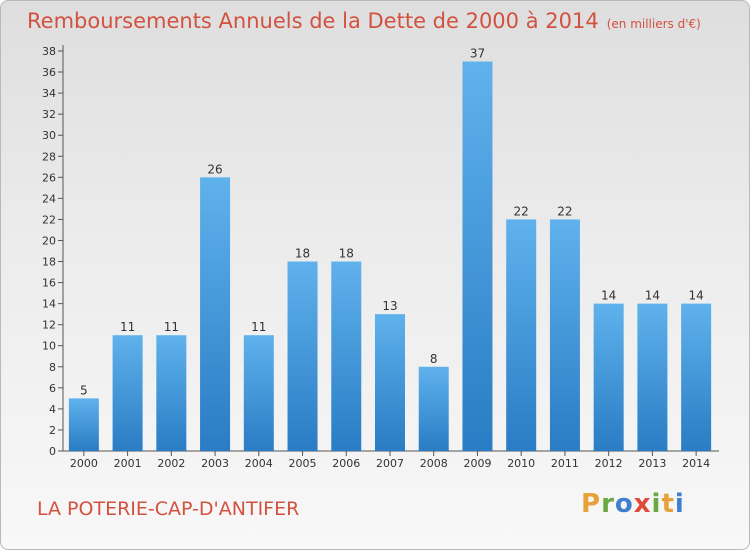 The width and height of the screenshot is (750, 550). Describe the element at coordinates (49, 198) in the screenshot. I see `y-tick-label: 24` at that location.